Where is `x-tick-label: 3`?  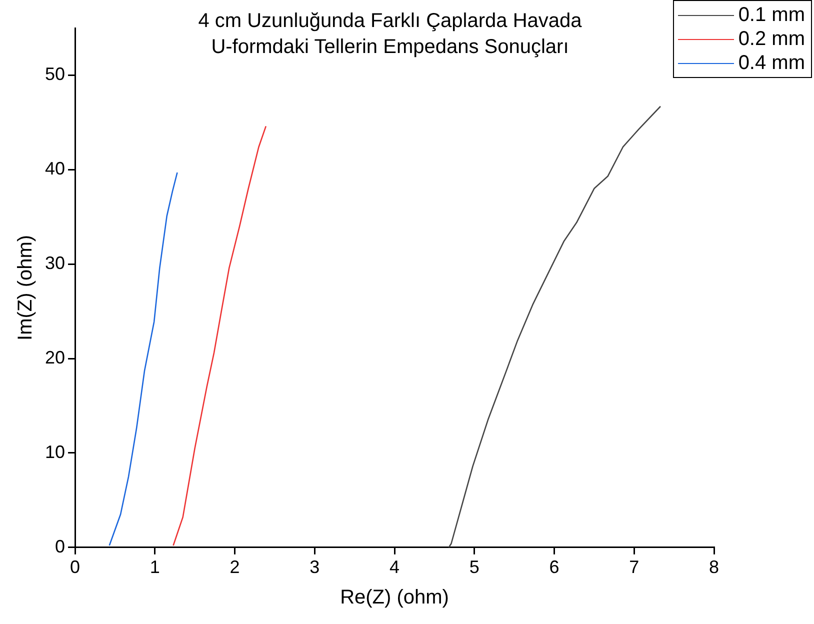 x-tick-label: 3 is located at coordinates (315, 567).